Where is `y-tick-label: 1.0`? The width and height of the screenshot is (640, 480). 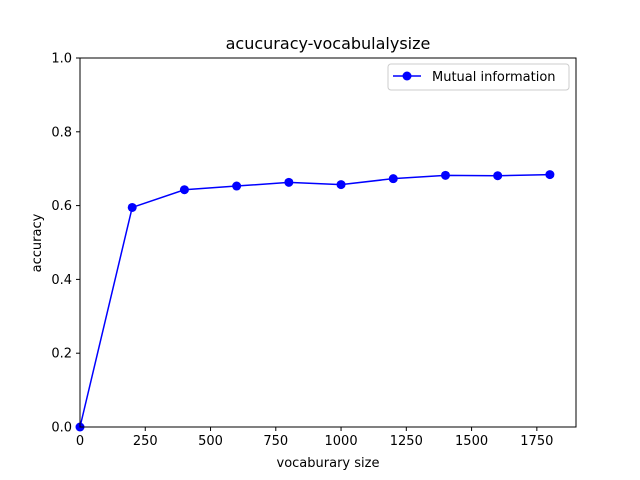 y-tick-label: 1.0 is located at coordinates (61, 59).